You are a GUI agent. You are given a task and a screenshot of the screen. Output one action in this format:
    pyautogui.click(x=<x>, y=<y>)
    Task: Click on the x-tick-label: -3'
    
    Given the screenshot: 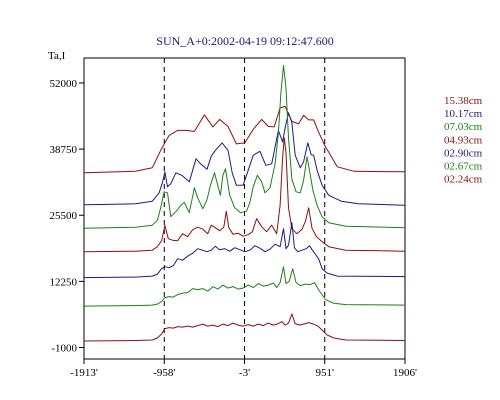 What is the action you would take?
    pyautogui.click(x=244, y=373)
    